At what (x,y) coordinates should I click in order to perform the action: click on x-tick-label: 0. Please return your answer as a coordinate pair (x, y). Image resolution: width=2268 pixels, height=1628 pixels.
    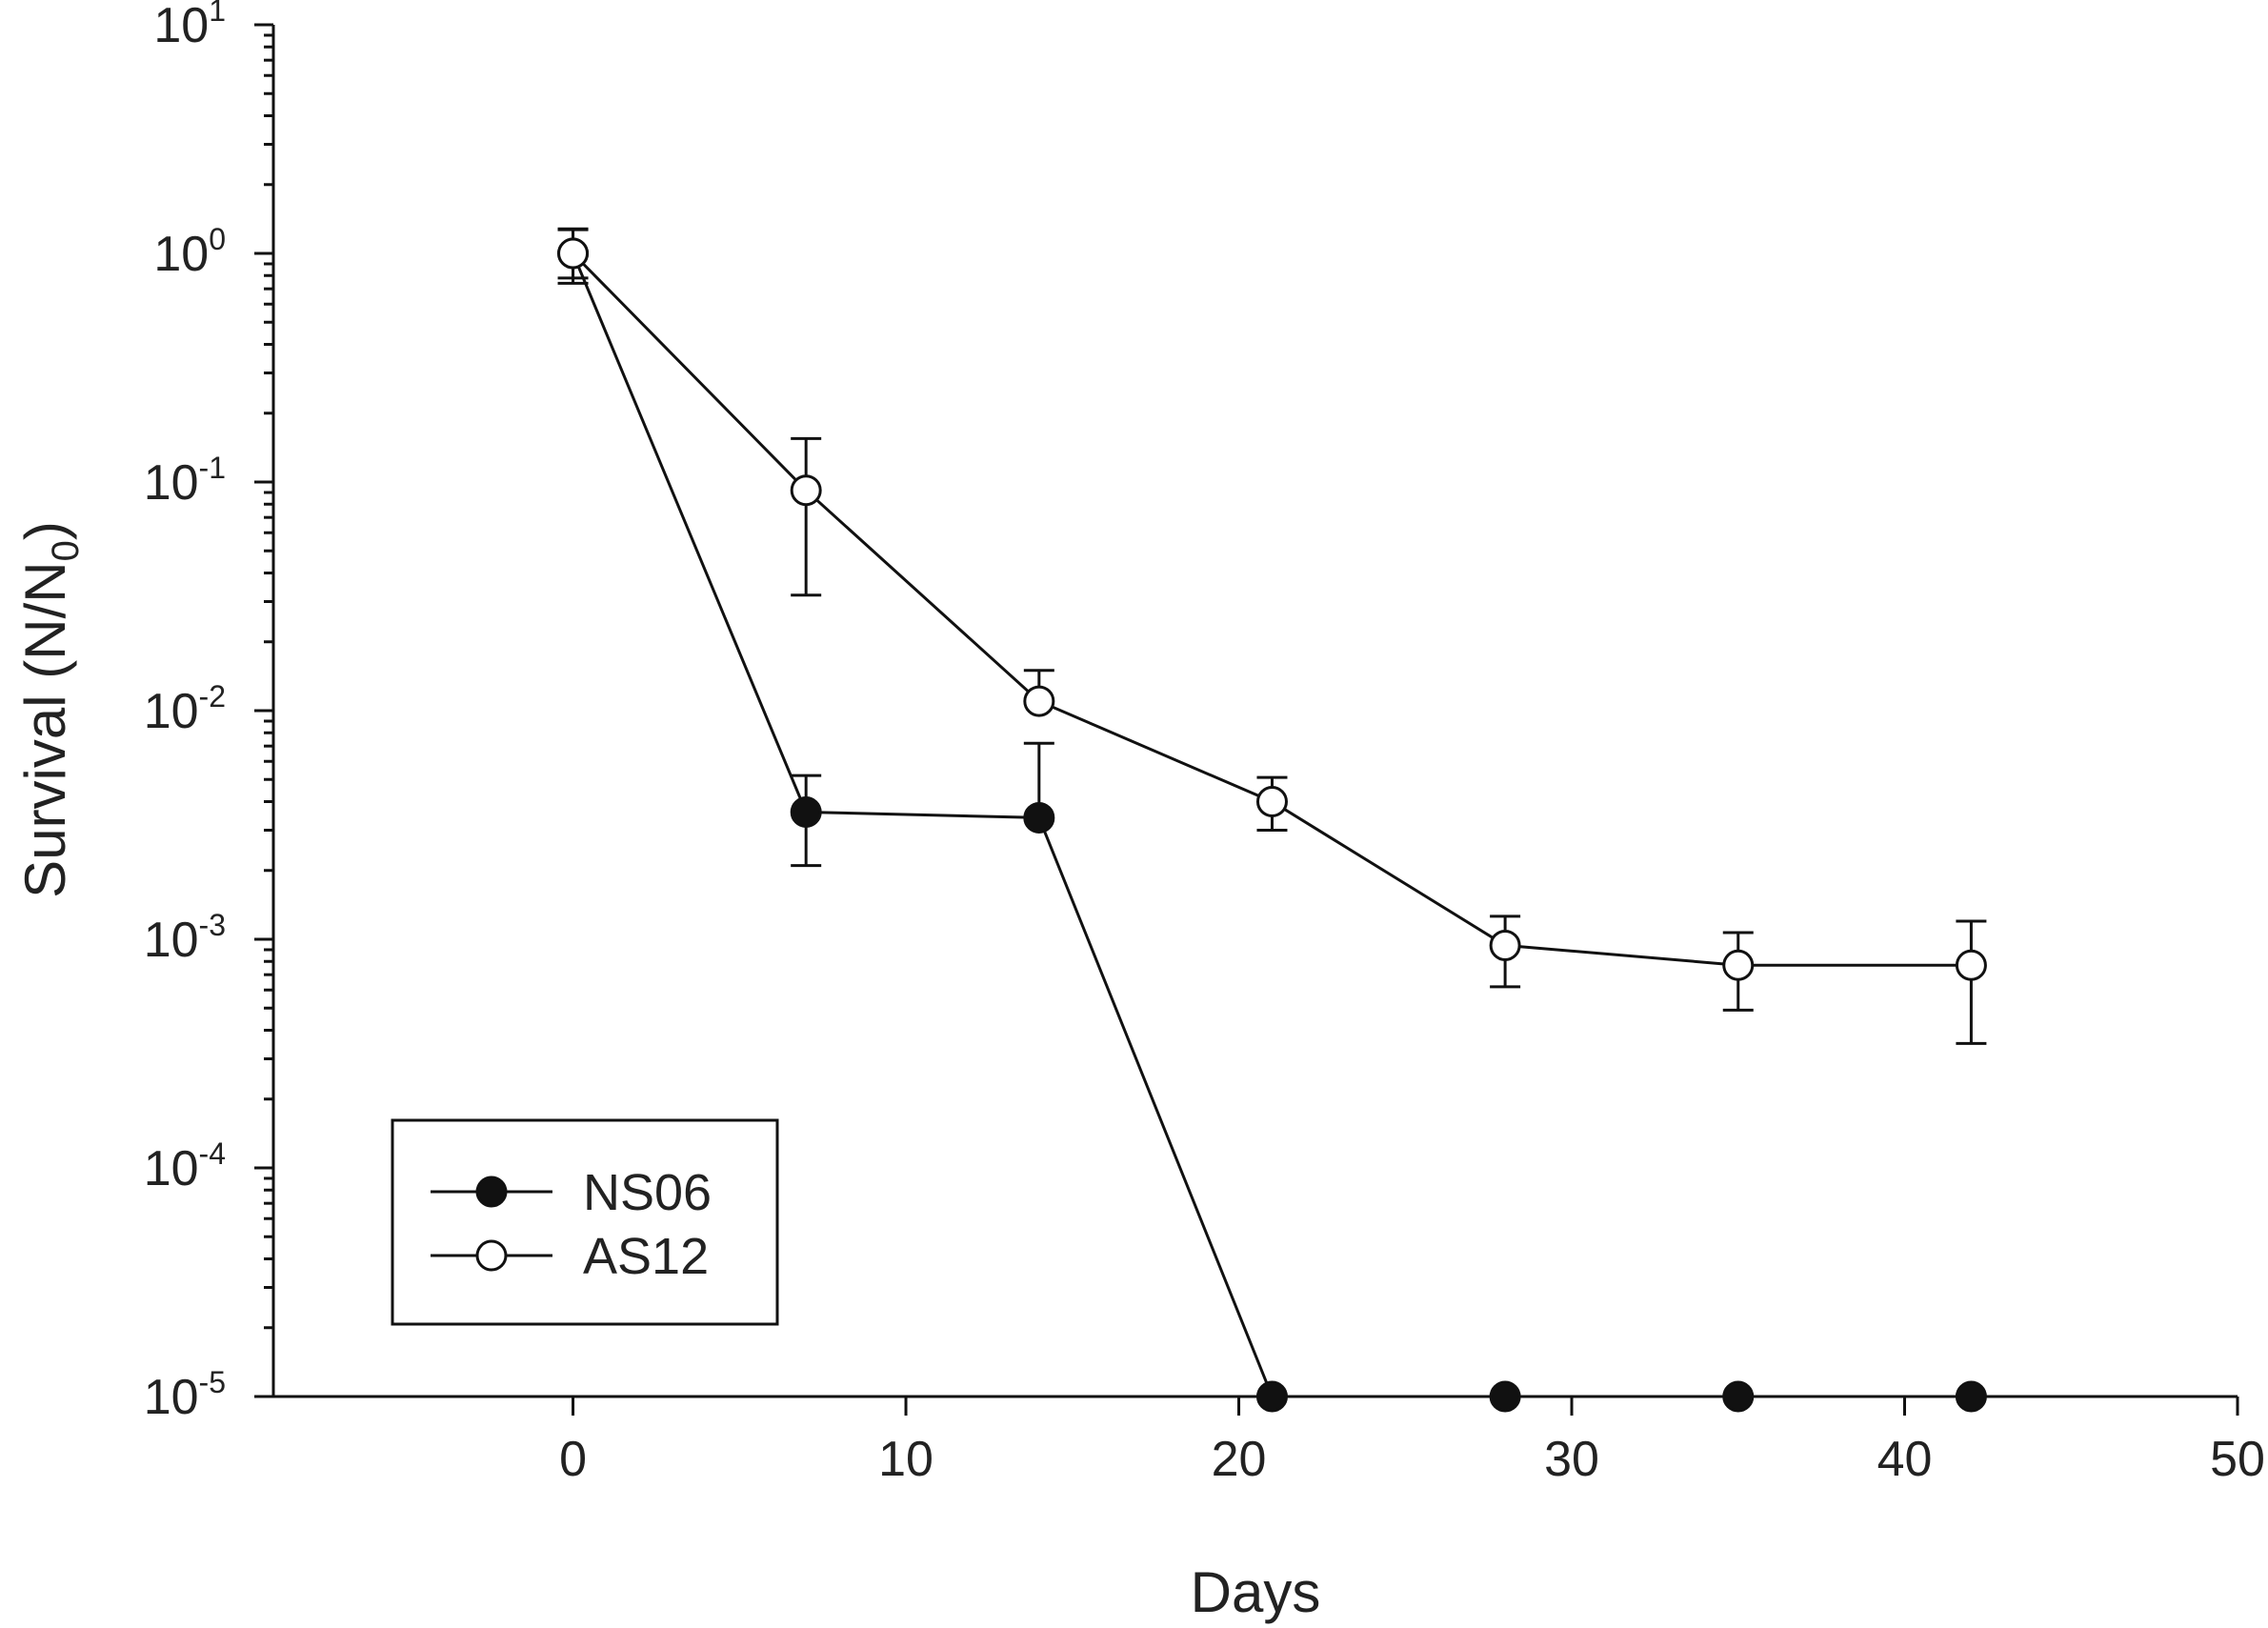
    Looking at the image, I should click on (573, 1459).